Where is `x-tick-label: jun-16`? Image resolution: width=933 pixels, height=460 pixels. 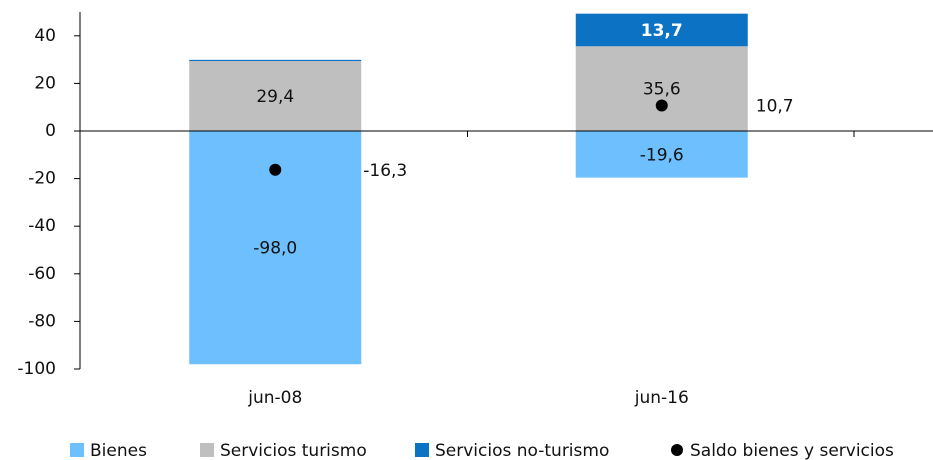 x-tick-label: jun-16 is located at coordinates (661, 398).